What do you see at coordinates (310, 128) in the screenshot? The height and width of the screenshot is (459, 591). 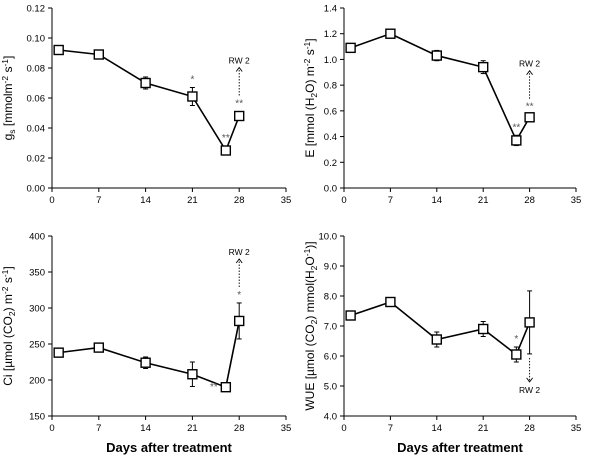 I see `y-axis-label-part: E [mmol (H` at bounding box center [310, 128].